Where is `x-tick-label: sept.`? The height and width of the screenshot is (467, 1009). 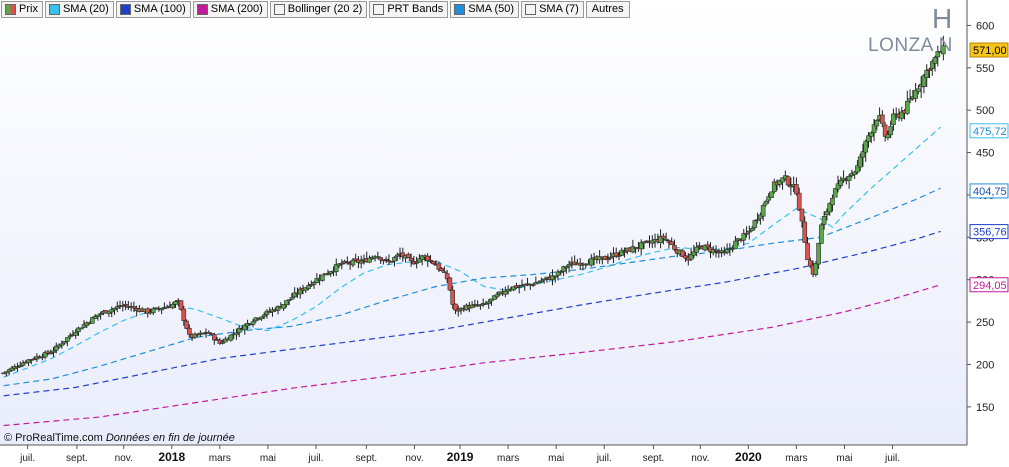 x-tick-label: sept. is located at coordinates (654, 458).